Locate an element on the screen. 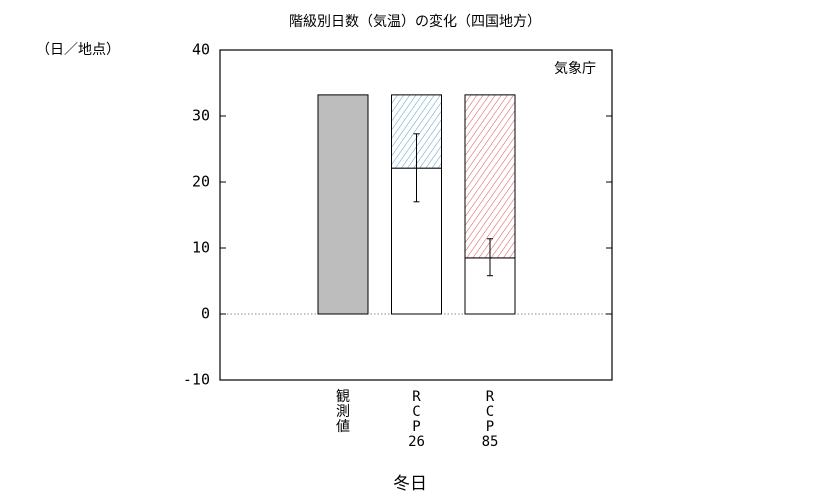 The height and width of the screenshot is (498, 833). x-axis-label: 冬日 is located at coordinates (410, 484).